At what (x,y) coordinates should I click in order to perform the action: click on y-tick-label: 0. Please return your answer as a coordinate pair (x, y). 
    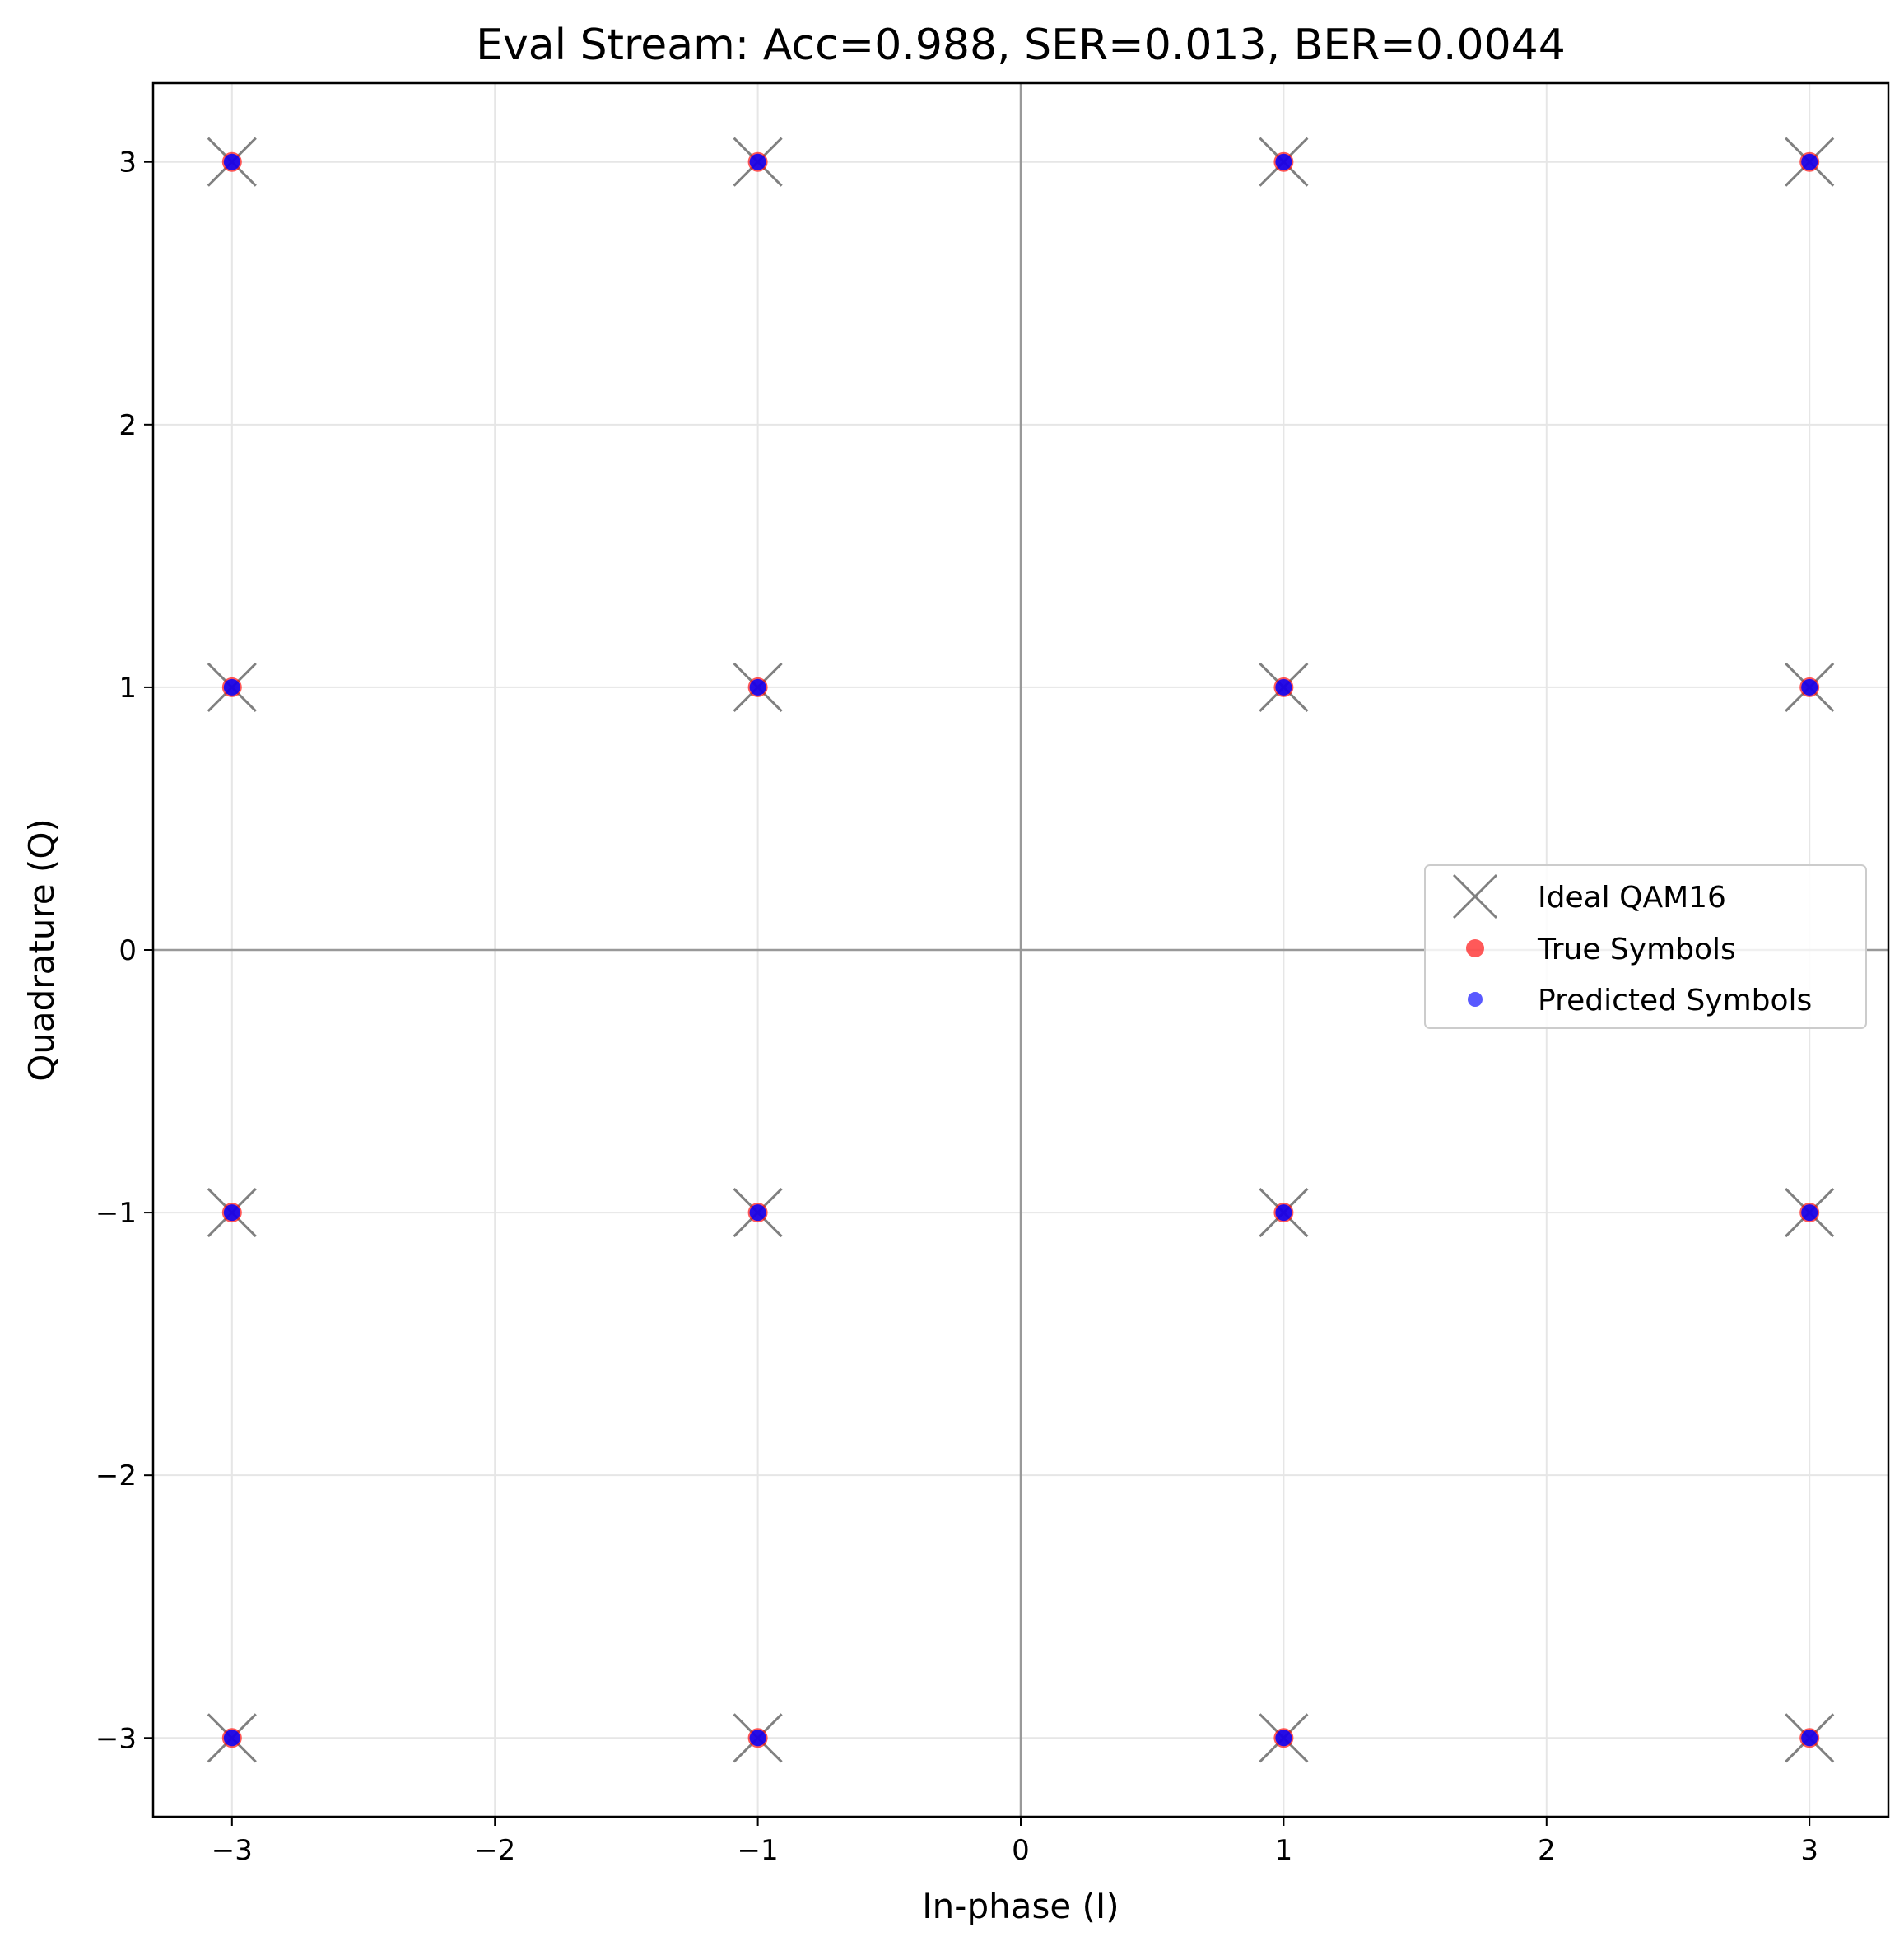
    Looking at the image, I should click on (128, 950).